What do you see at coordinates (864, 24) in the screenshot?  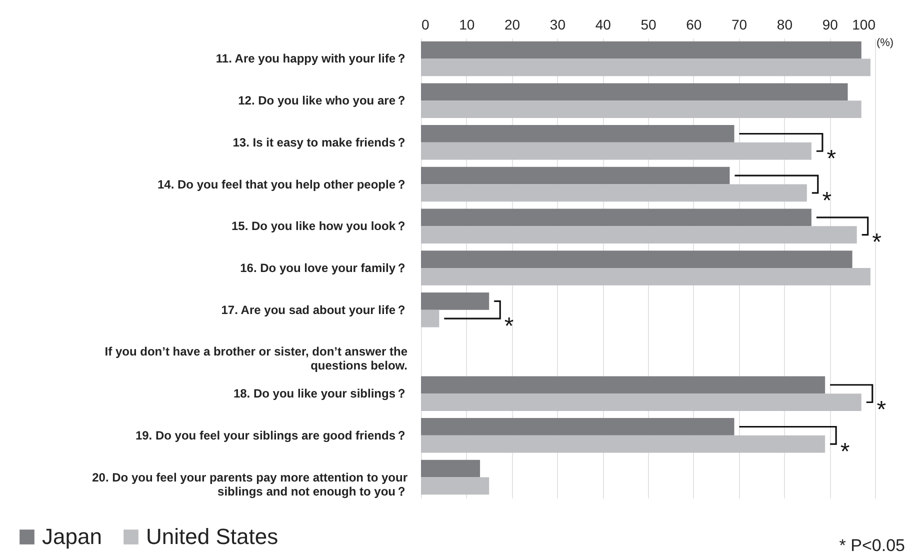 I see `x-tick-label: 100` at bounding box center [864, 24].